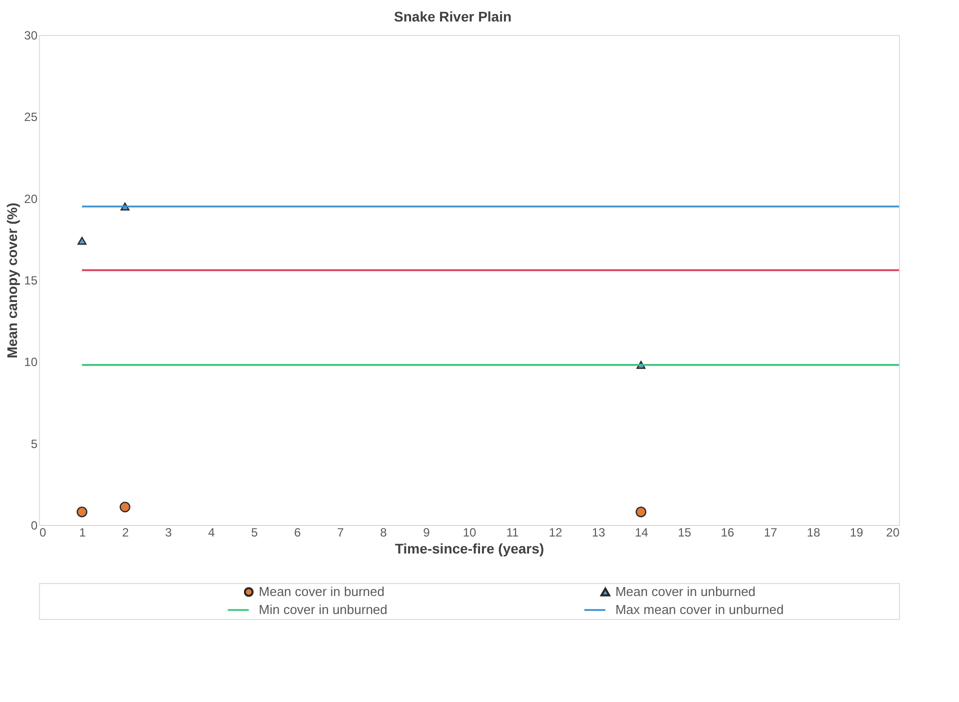  Describe the element at coordinates (31, 281) in the screenshot. I see `y-tick-label: 15` at that location.